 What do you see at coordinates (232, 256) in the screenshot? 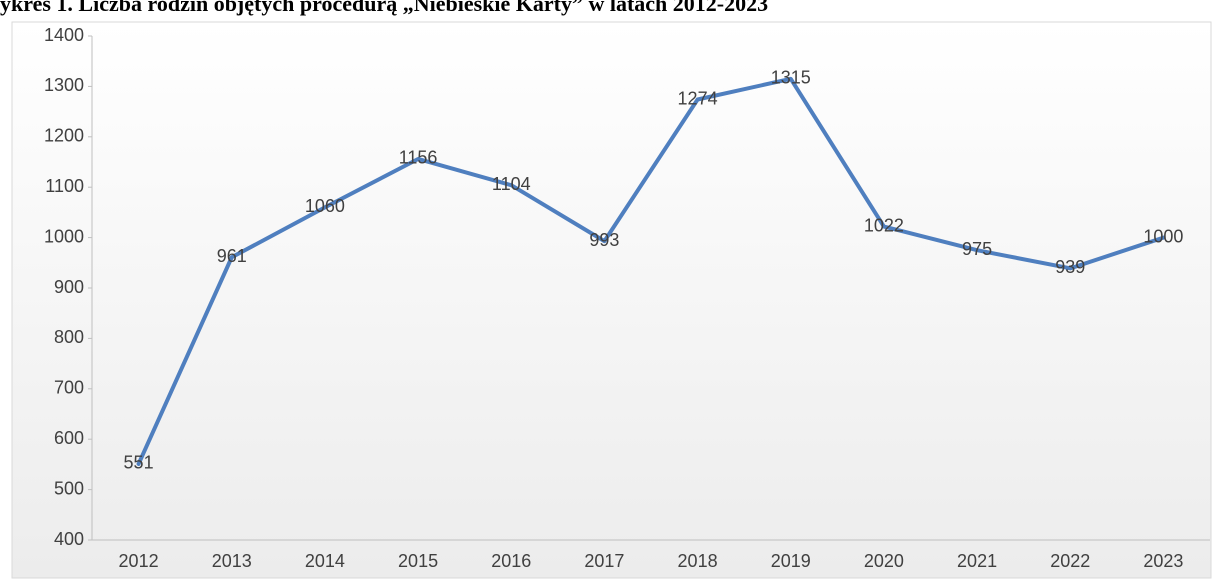
I see `data-label: 961` at bounding box center [232, 256].